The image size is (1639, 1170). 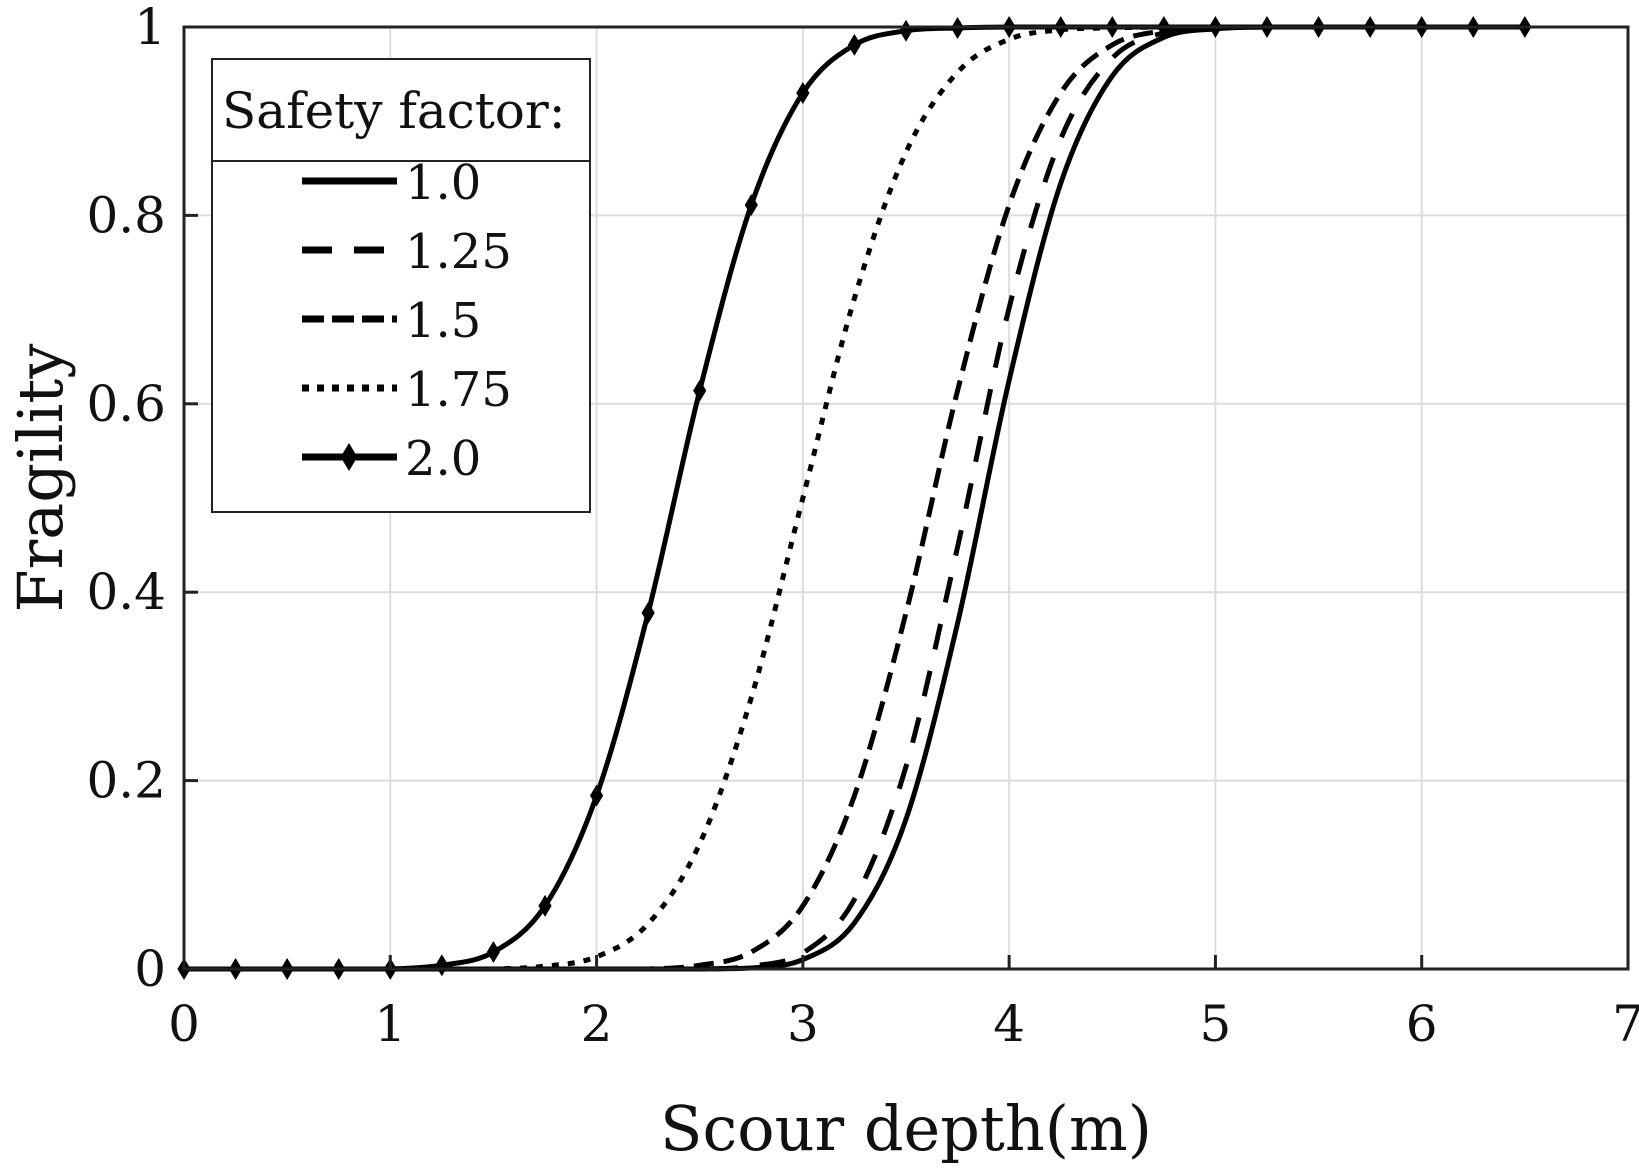 I want to click on y-axis-label: Fragility, so click(x=40, y=478).